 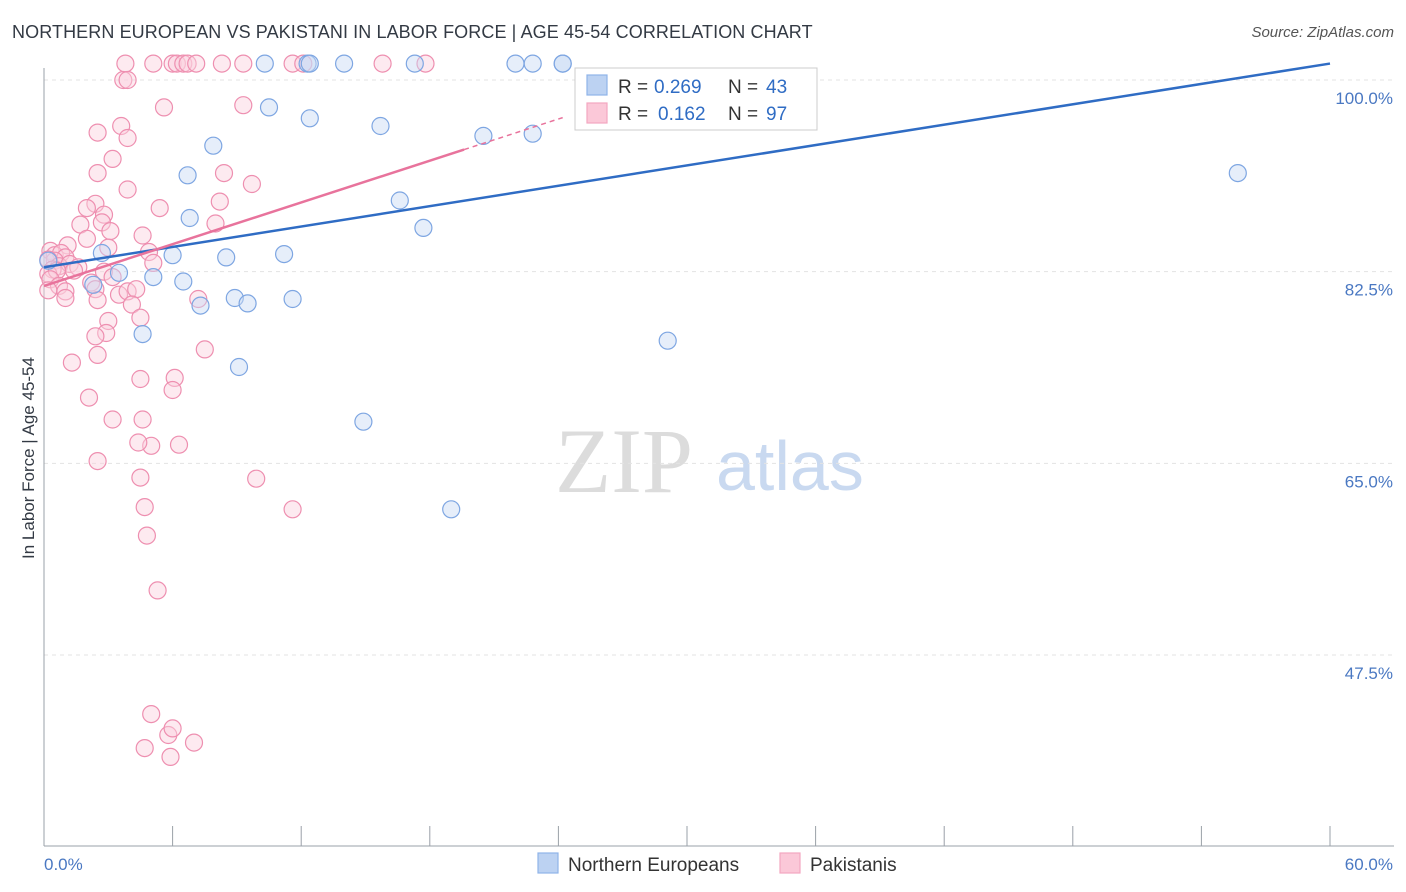 What do you see at coordinates (548, 863) in the screenshot?
I see `bottom-legend-swatch-northern-europeans` at bounding box center [548, 863].